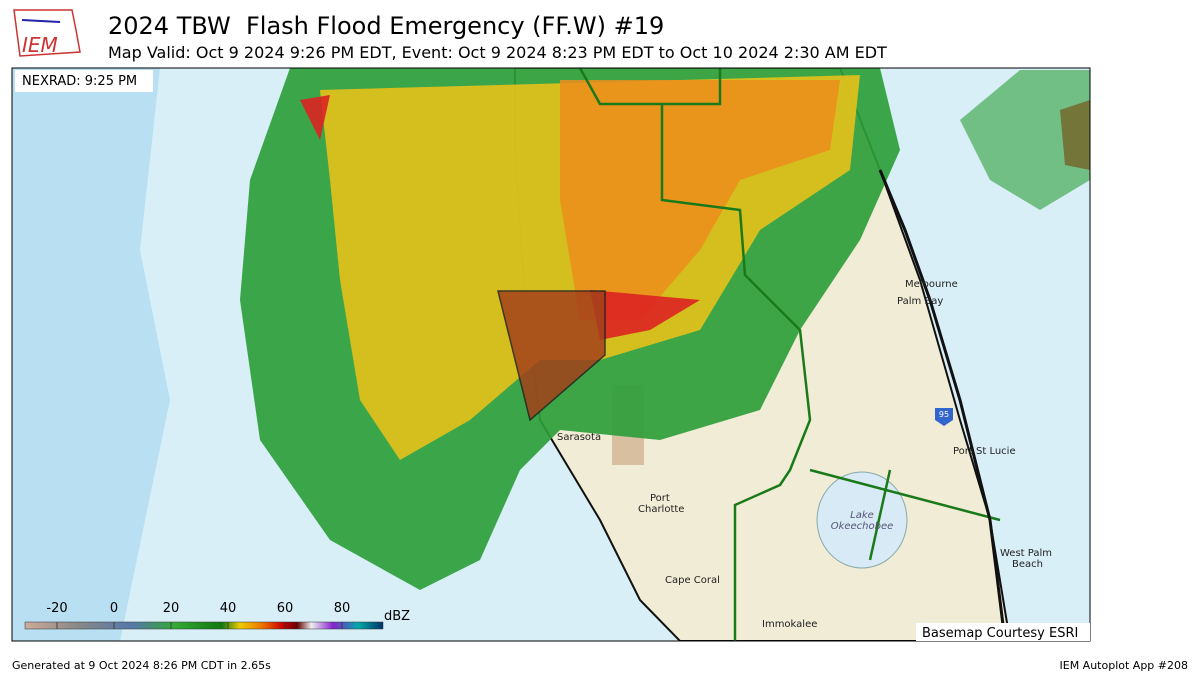 The width and height of the screenshot is (1200, 675). Describe the element at coordinates (942, 405) in the screenshot. I see `coastline` at that location.